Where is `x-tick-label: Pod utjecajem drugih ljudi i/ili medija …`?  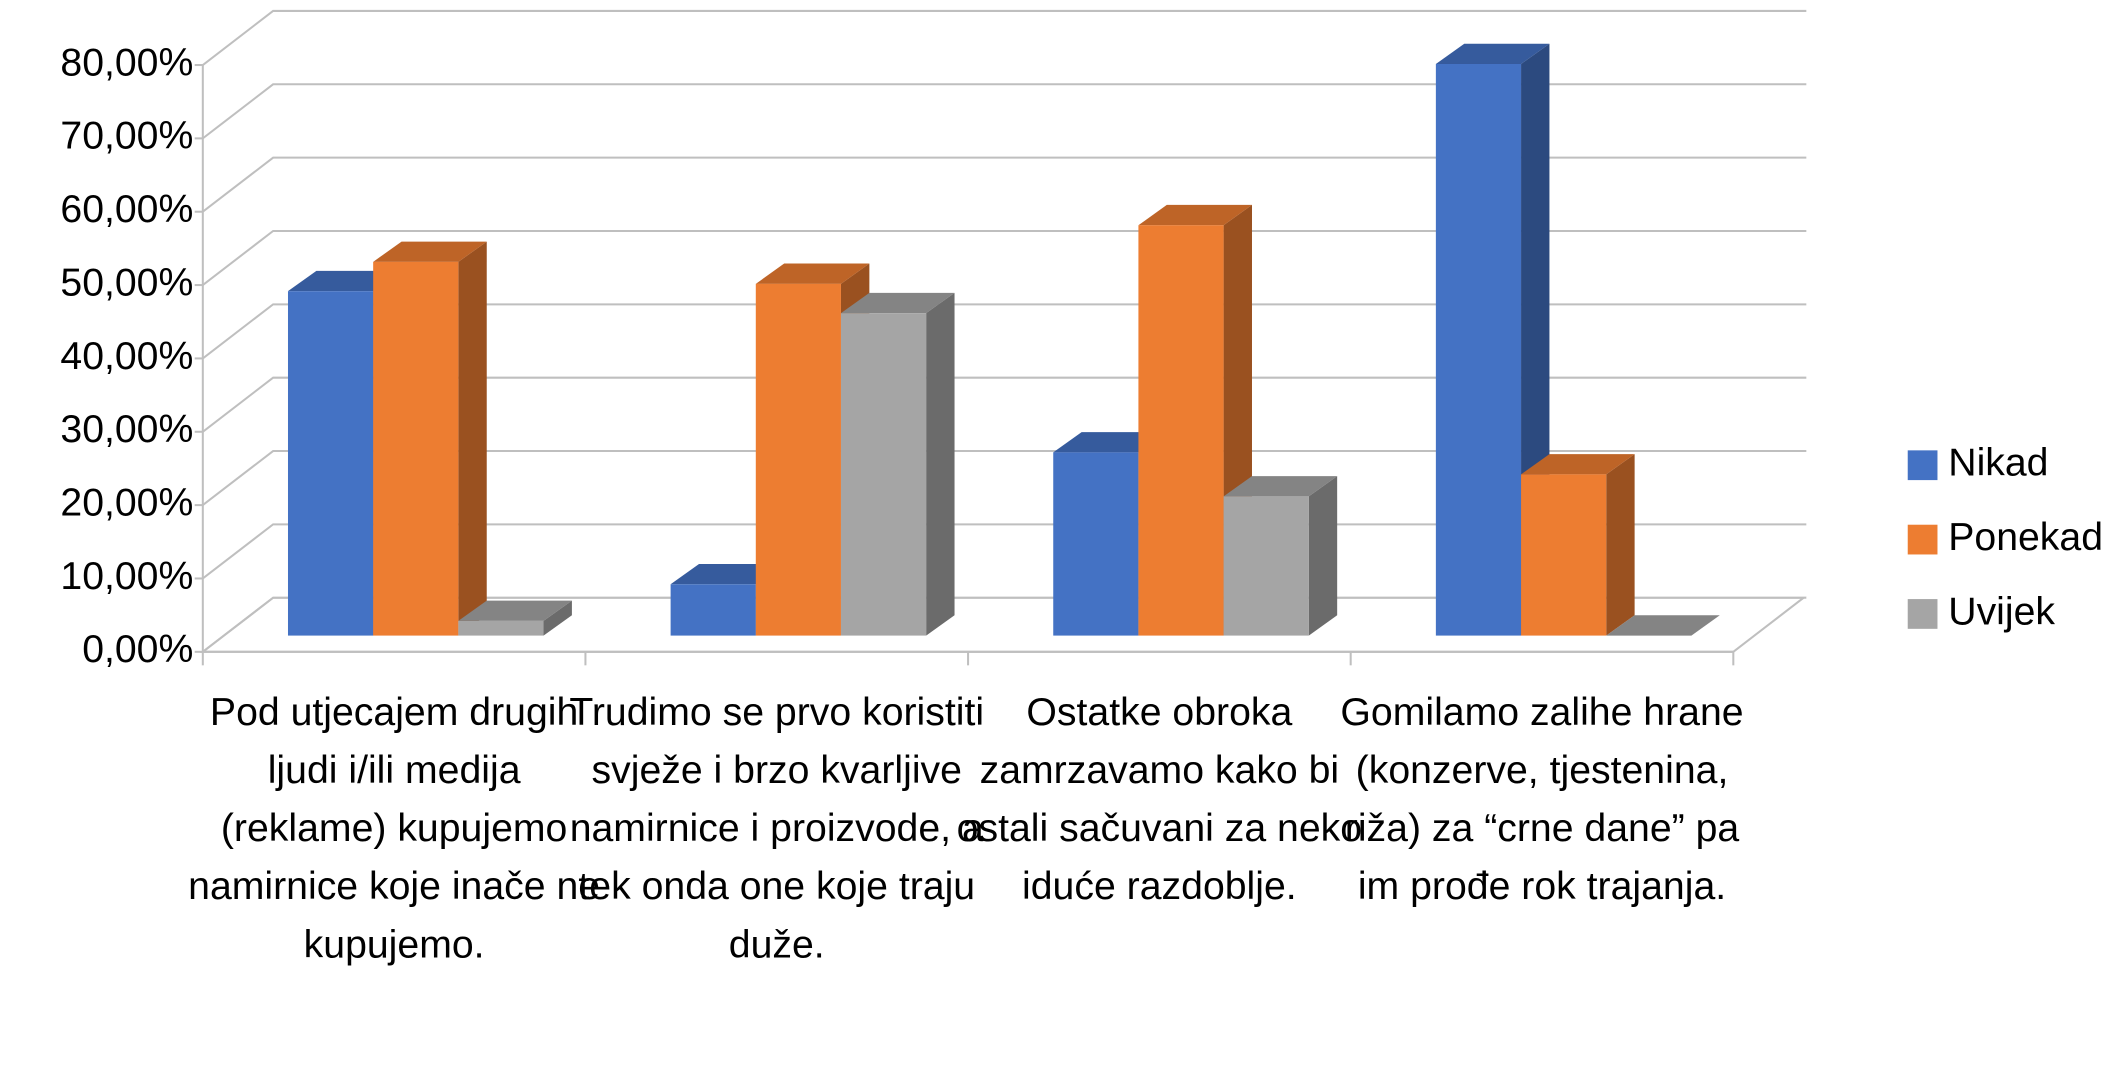
x-tick-label: Pod utjecajem drugih ljudi i/ili medija … is located at coordinates (394, 829).